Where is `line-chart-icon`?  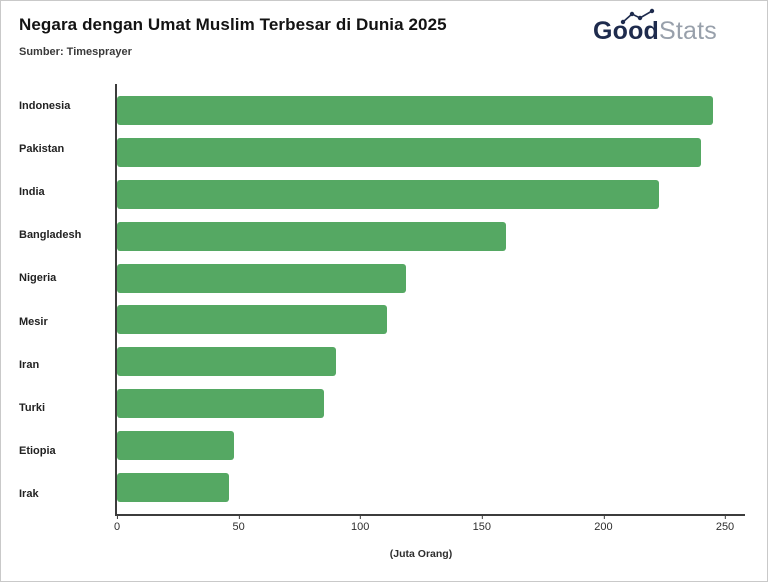
line-chart-icon is located at coordinates (637, 16).